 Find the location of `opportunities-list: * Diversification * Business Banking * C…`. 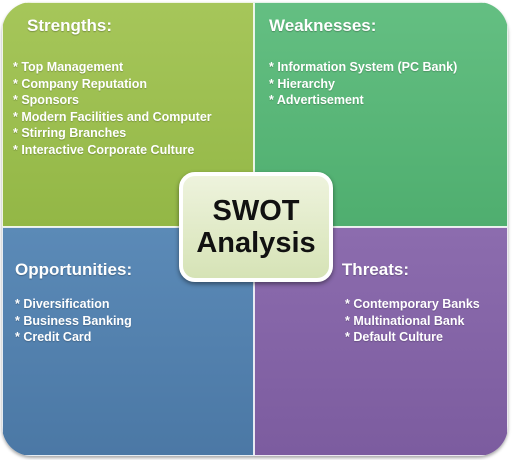

opportunities-list: * Diversification * Business Banking * C… is located at coordinates (73, 321).